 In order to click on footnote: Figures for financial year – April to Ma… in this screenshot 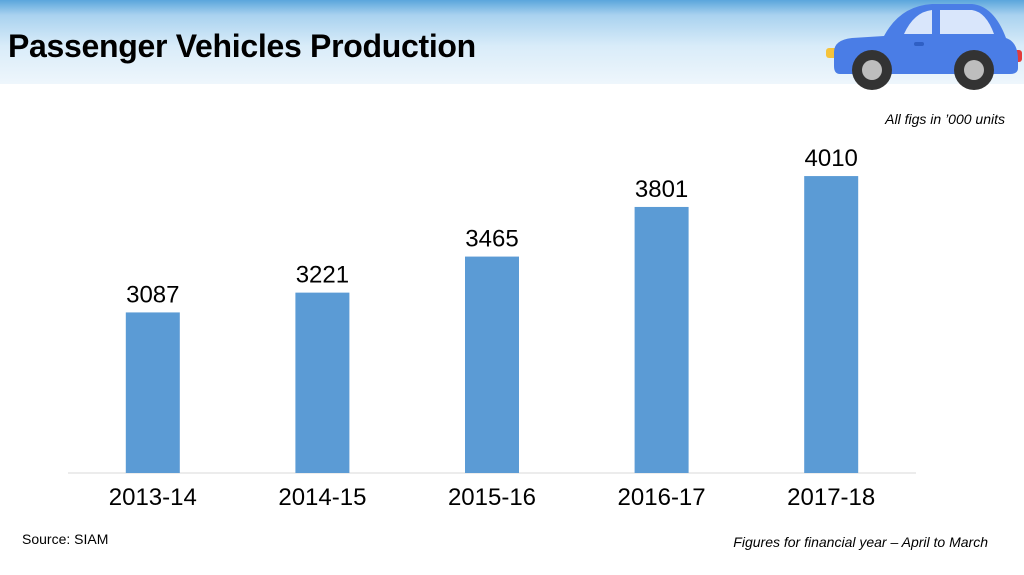, I will do `click(860, 542)`.